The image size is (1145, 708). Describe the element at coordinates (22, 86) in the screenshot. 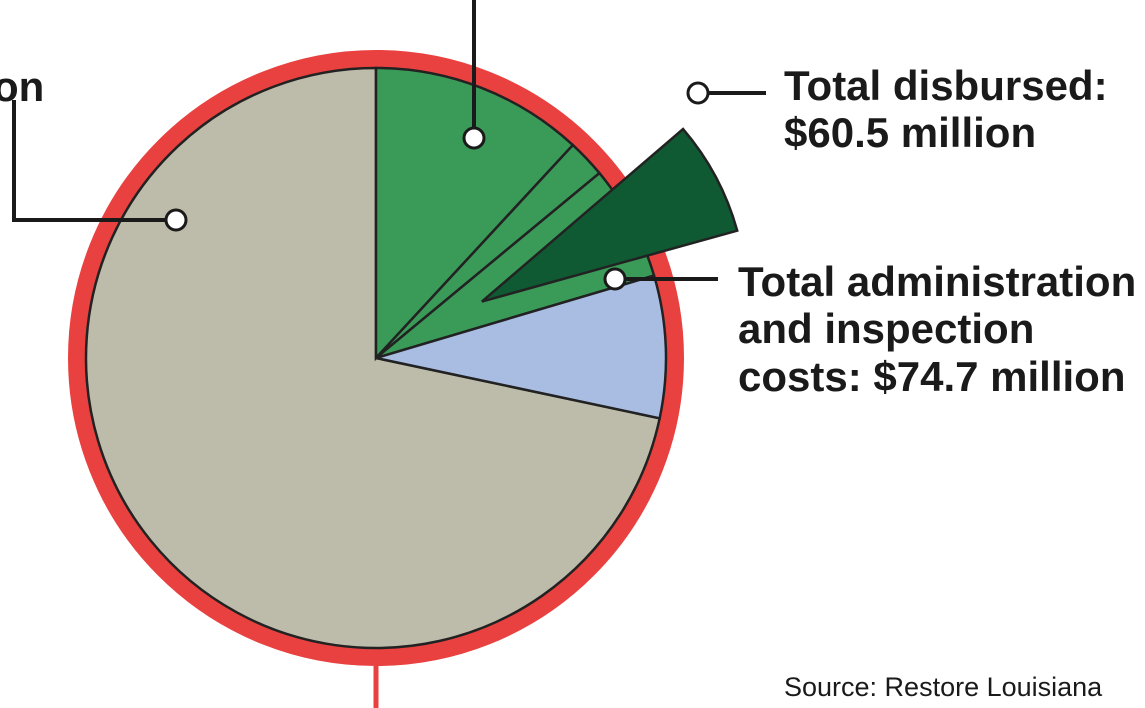

I see `cut-off-slice-label: : llion` at that location.